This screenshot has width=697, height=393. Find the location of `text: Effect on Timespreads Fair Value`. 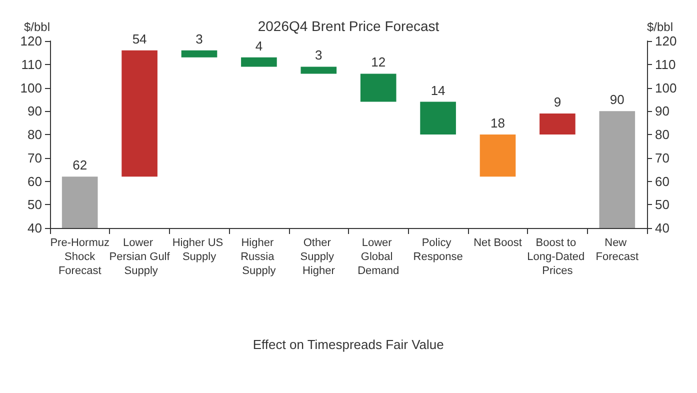

text: Effect on Timespreads Fair Value is located at coordinates (348, 344).